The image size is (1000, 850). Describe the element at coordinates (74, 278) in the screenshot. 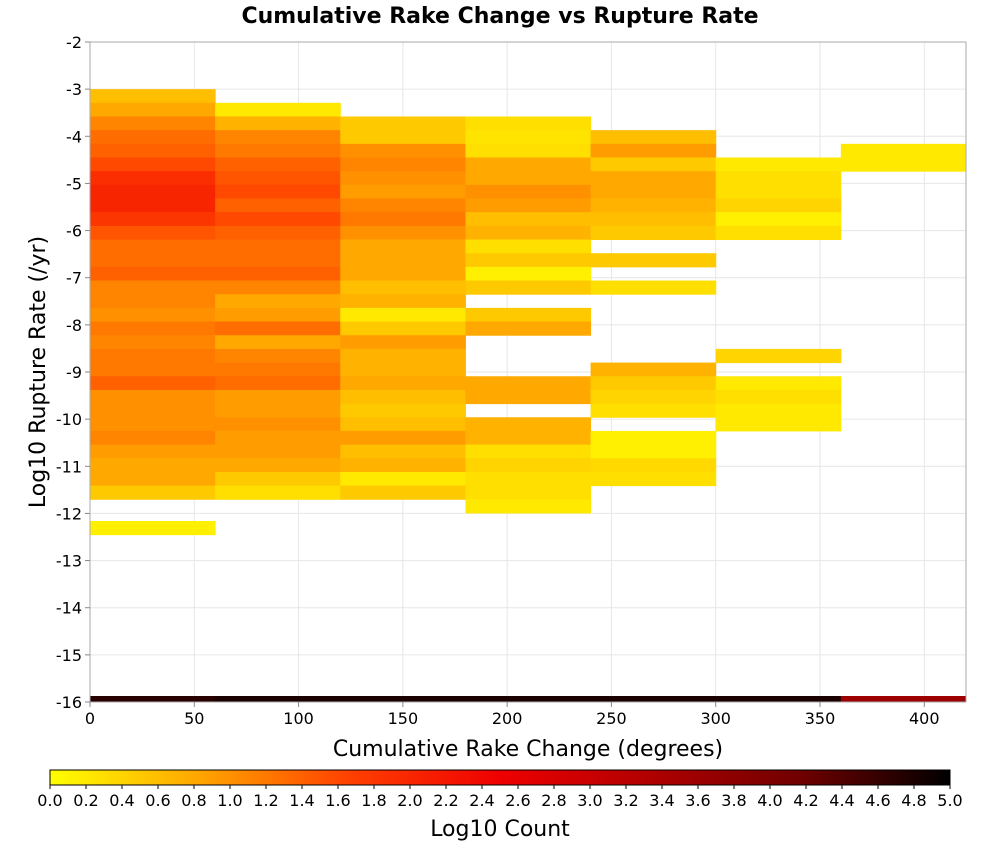

I see `y-tick-label: -7` at that location.